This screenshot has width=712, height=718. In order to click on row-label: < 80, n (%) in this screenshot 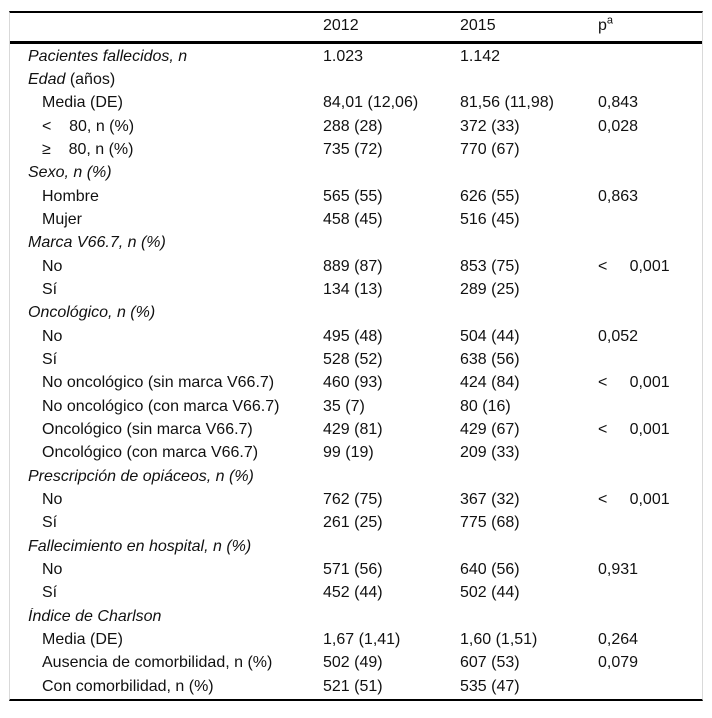, I will do `click(166, 127)`.